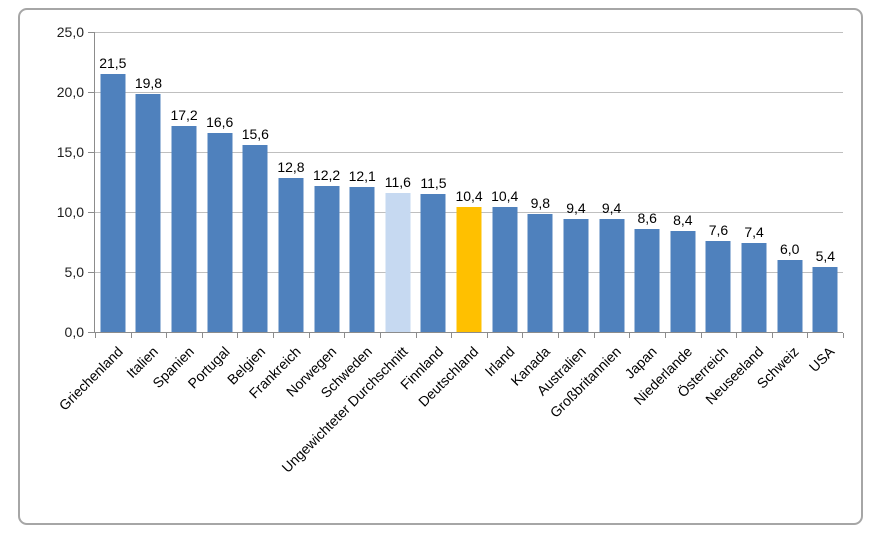 Image resolution: width=873 pixels, height=536 pixels. I want to click on bar-kanada, so click(540, 273).